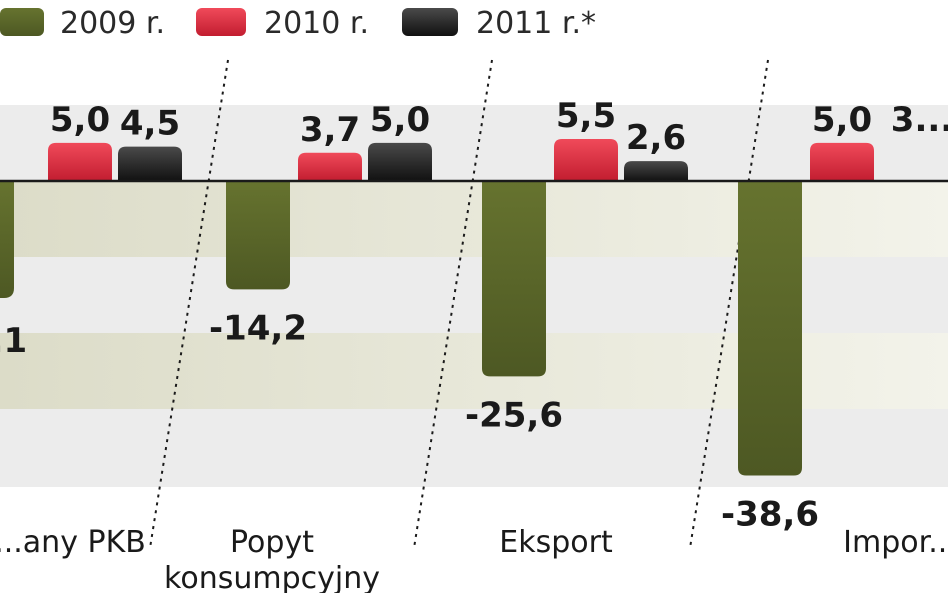 The height and width of the screenshot is (593, 948). What do you see at coordinates (272, 542) in the screenshot?
I see `category-label: Popyt` at bounding box center [272, 542].